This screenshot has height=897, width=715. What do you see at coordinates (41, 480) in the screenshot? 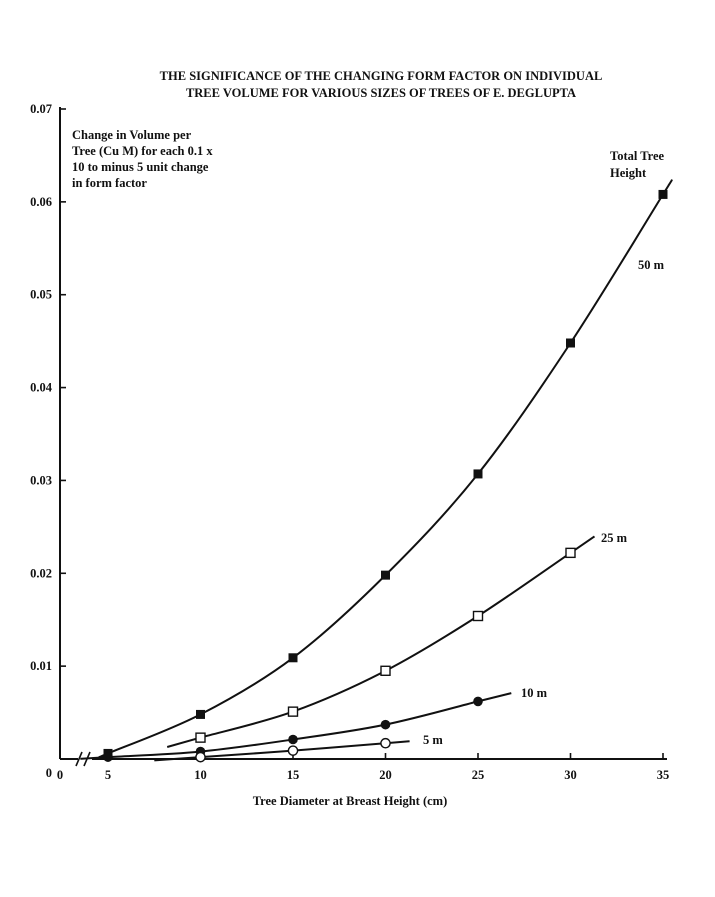
I see `y-tick-label: 0.03` at bounding box center [41, 480].